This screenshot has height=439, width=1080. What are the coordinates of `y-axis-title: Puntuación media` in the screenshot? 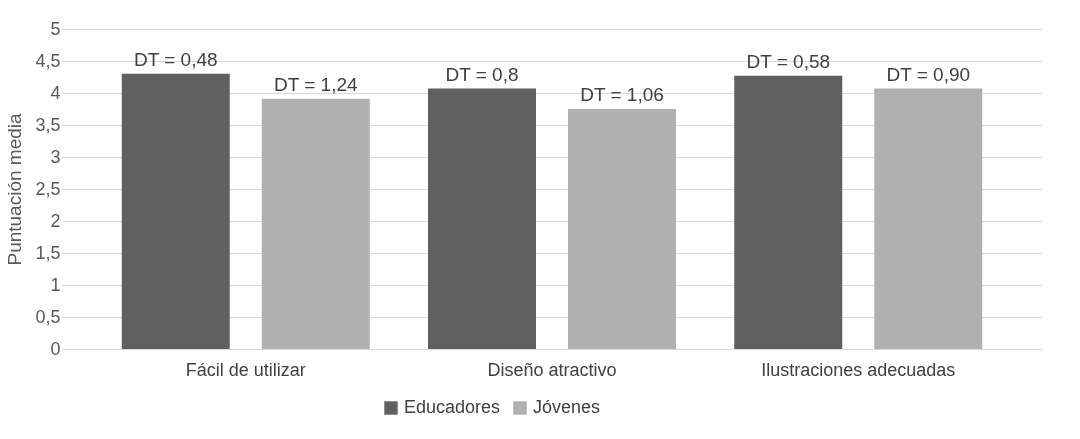 It's located at (15, 189).